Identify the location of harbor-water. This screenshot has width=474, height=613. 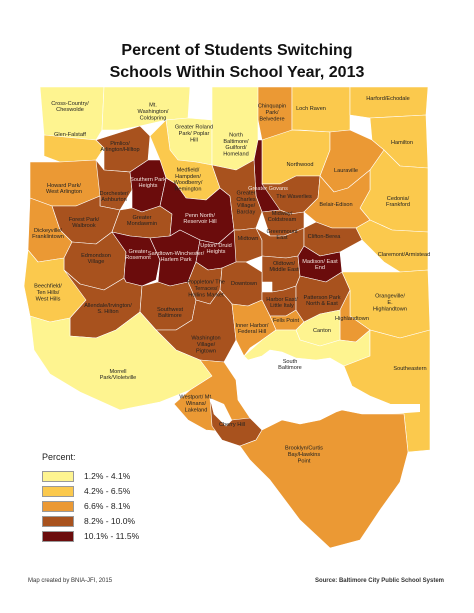
(315, 356).